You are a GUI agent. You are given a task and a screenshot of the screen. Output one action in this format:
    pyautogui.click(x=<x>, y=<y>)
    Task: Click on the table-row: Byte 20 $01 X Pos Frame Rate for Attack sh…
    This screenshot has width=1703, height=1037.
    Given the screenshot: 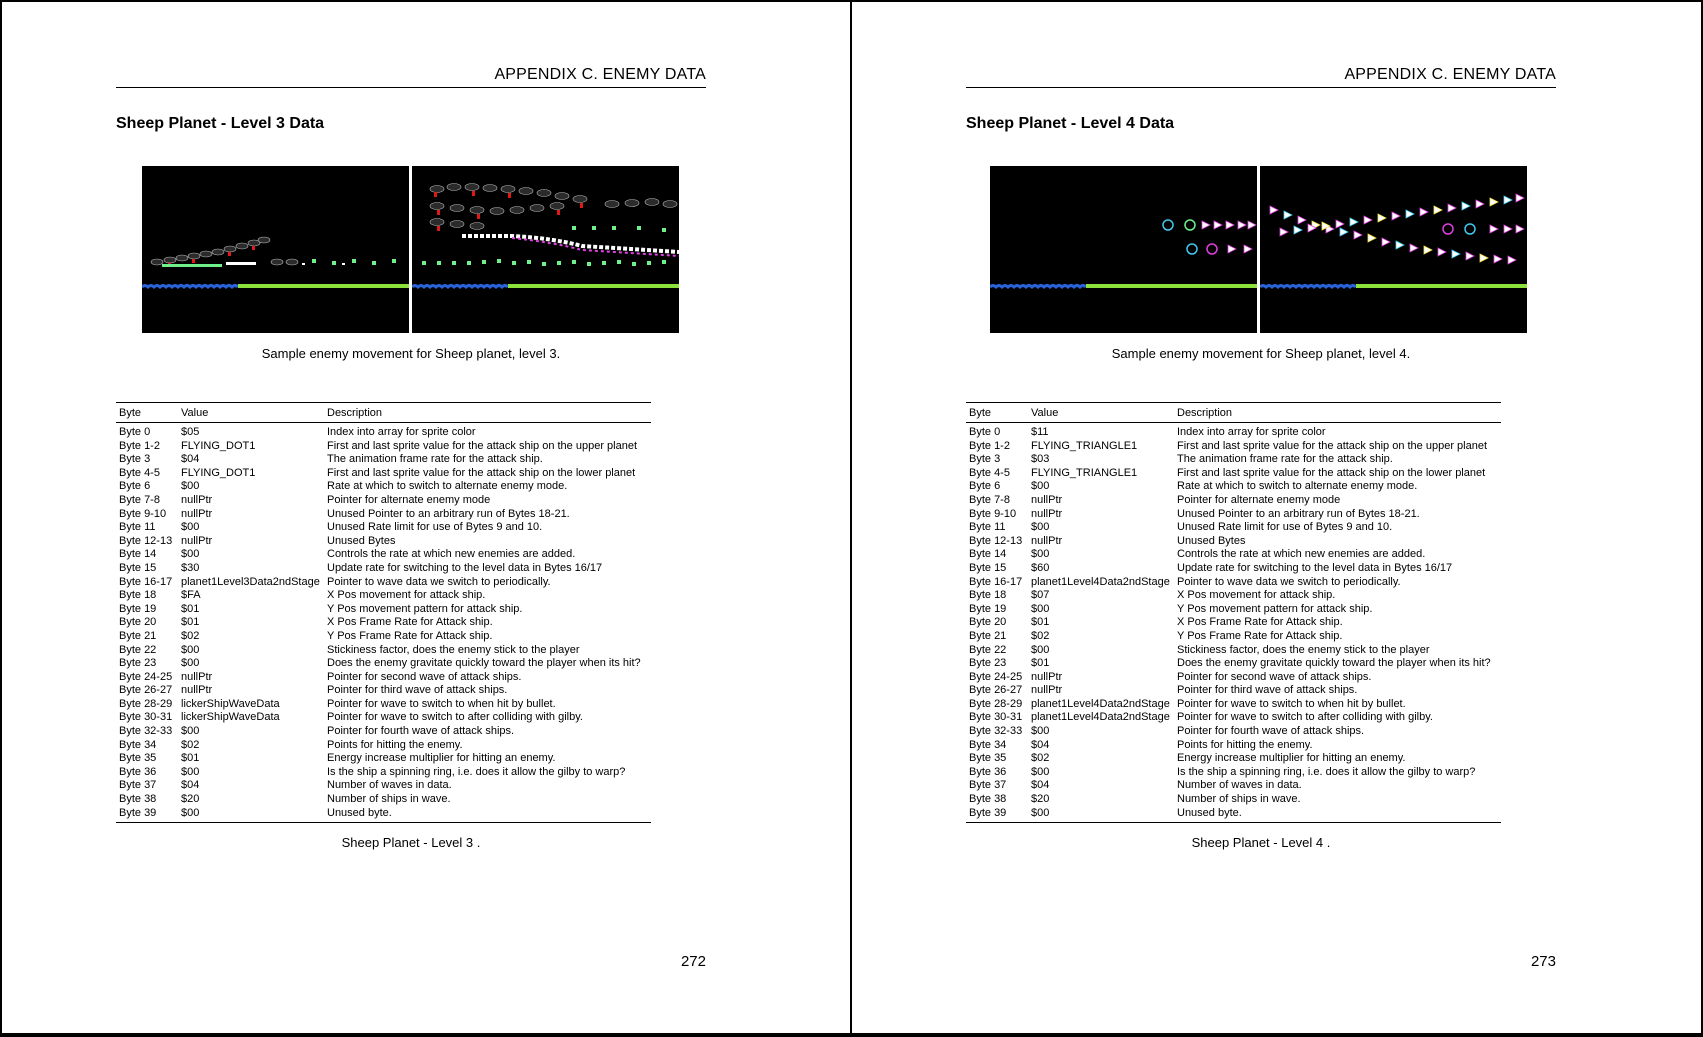 What is the action you would take?
    pyautogui.click(x=1233, y=623)
    